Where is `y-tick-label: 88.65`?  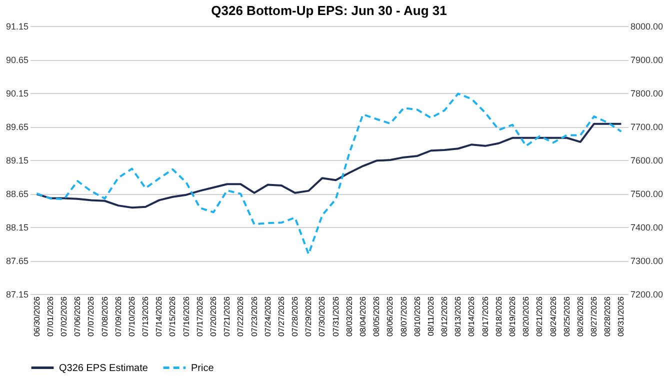
y-tick-label: 88.65 is located at coordinates (17, 194).